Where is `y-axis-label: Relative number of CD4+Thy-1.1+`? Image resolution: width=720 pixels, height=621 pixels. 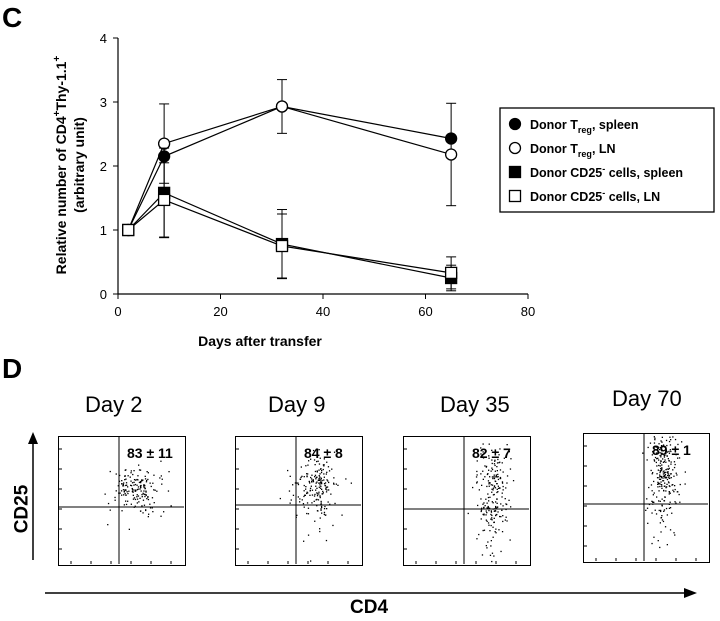 y-axis-label: Relative number of CD4+Thy-1.1+ is located at coordinates (60, 165).